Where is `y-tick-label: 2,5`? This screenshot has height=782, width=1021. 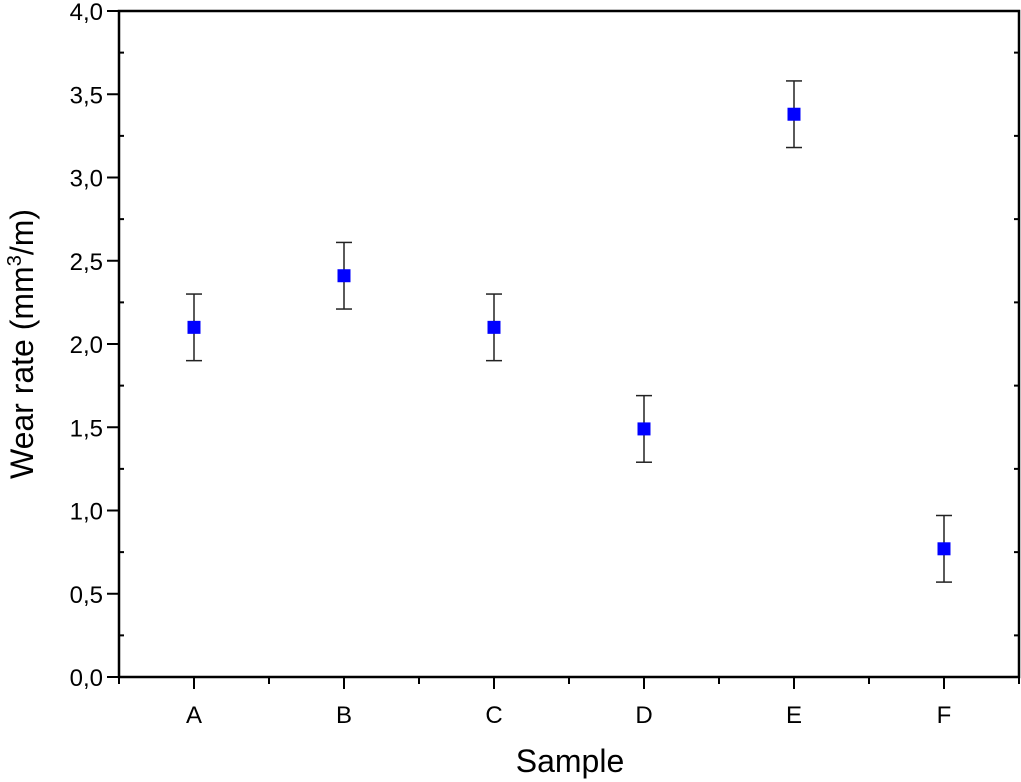
y-tick-label: 2,5 is located at coordinates (86, 262).